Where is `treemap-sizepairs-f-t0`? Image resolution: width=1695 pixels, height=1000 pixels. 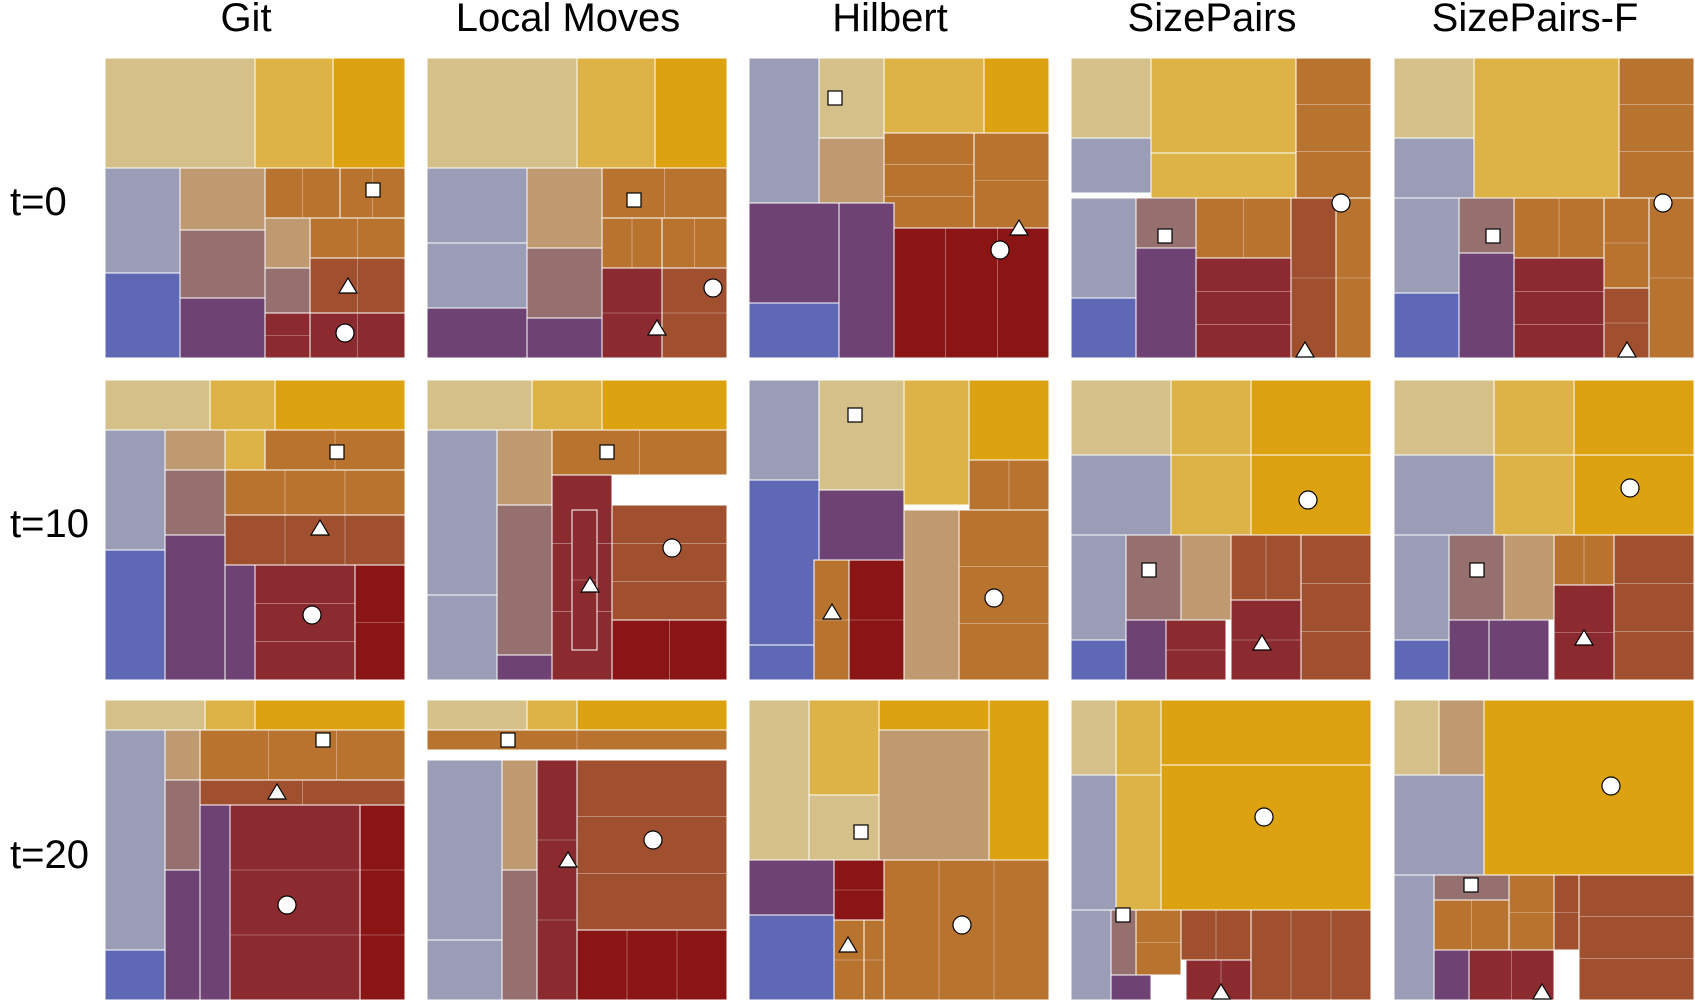 treemap-sizepairs-f-t0 is located at coordinates (1544, 208).